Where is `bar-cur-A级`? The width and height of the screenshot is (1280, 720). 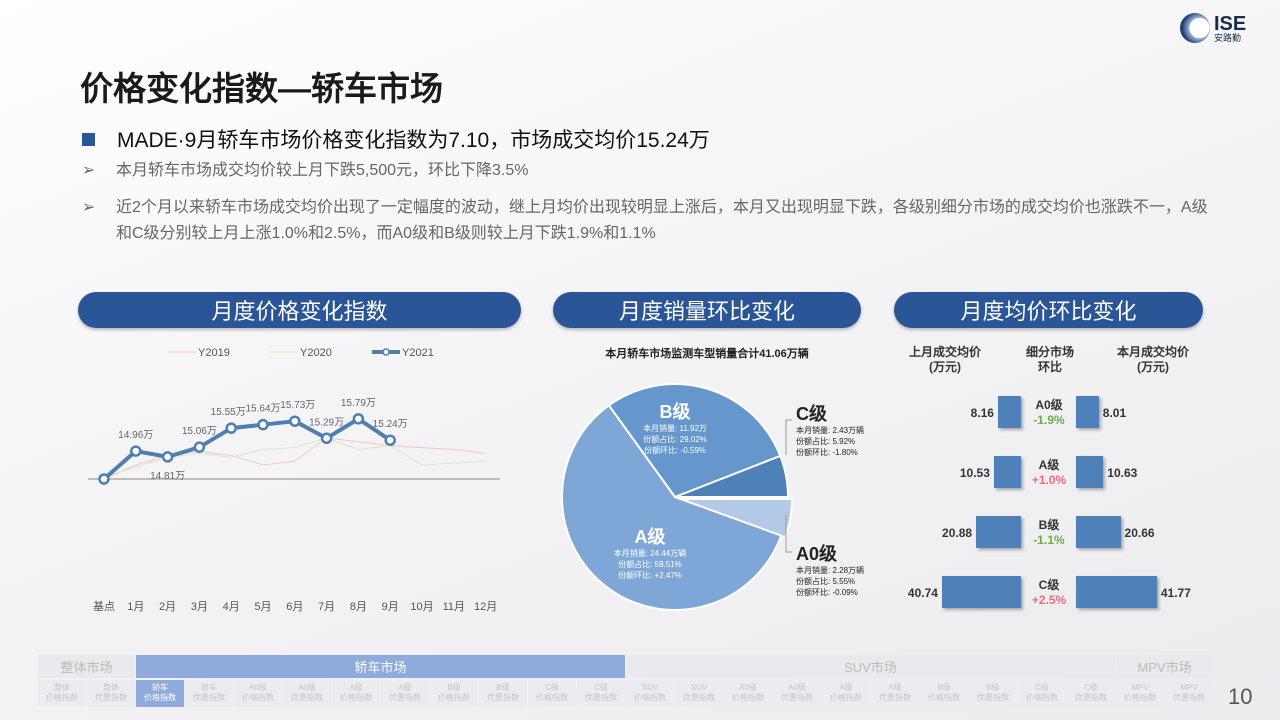 bar-cur-A级 is located at coordinates (1090, 472).